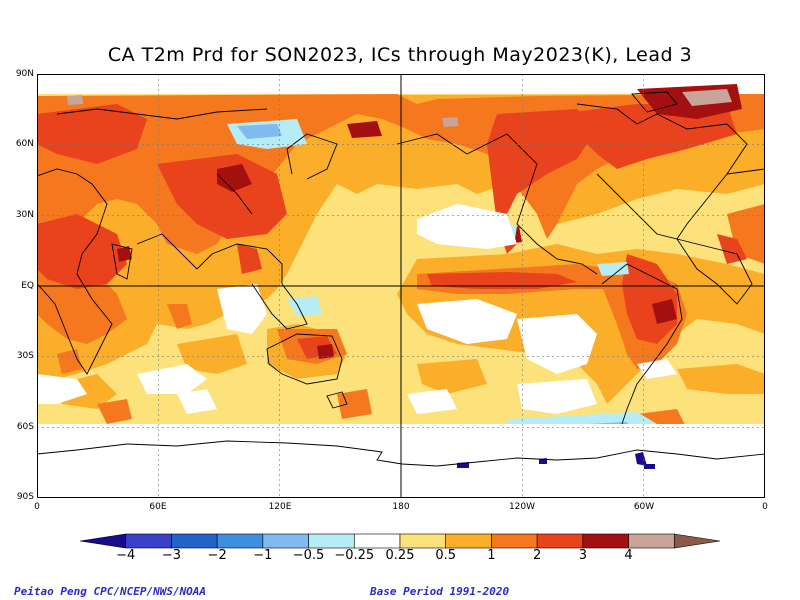 This screenshot has height=600, width=800. I want to click on lon-label-0: 0, so click(37, 507).